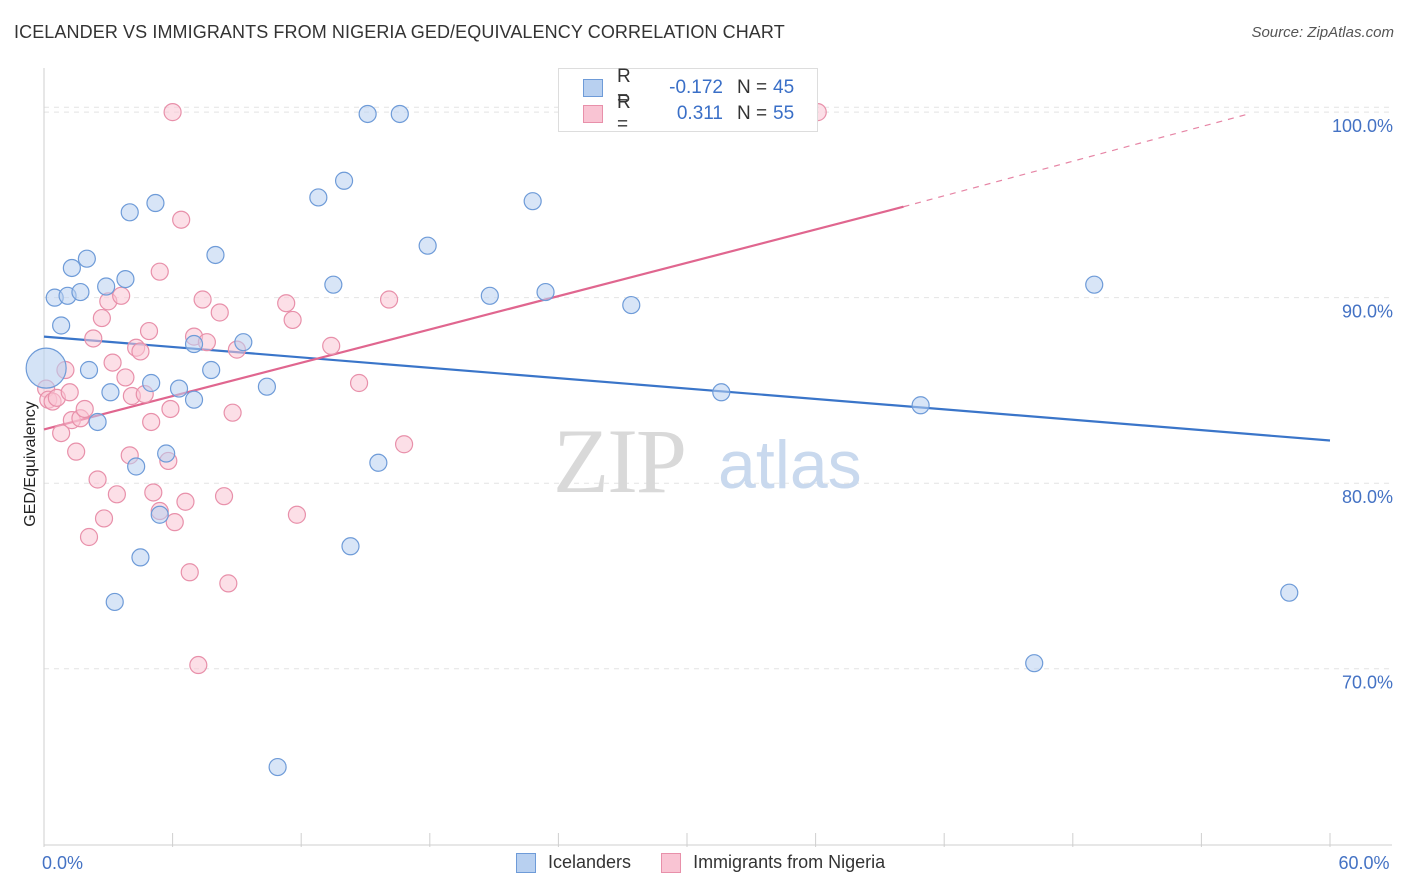 Image resolution: width=1406 pixels, height=892 pixels. Describe the element at coordinates (707, 461) in the screenshot. I see `watermark: ZIP atlas` at that location.